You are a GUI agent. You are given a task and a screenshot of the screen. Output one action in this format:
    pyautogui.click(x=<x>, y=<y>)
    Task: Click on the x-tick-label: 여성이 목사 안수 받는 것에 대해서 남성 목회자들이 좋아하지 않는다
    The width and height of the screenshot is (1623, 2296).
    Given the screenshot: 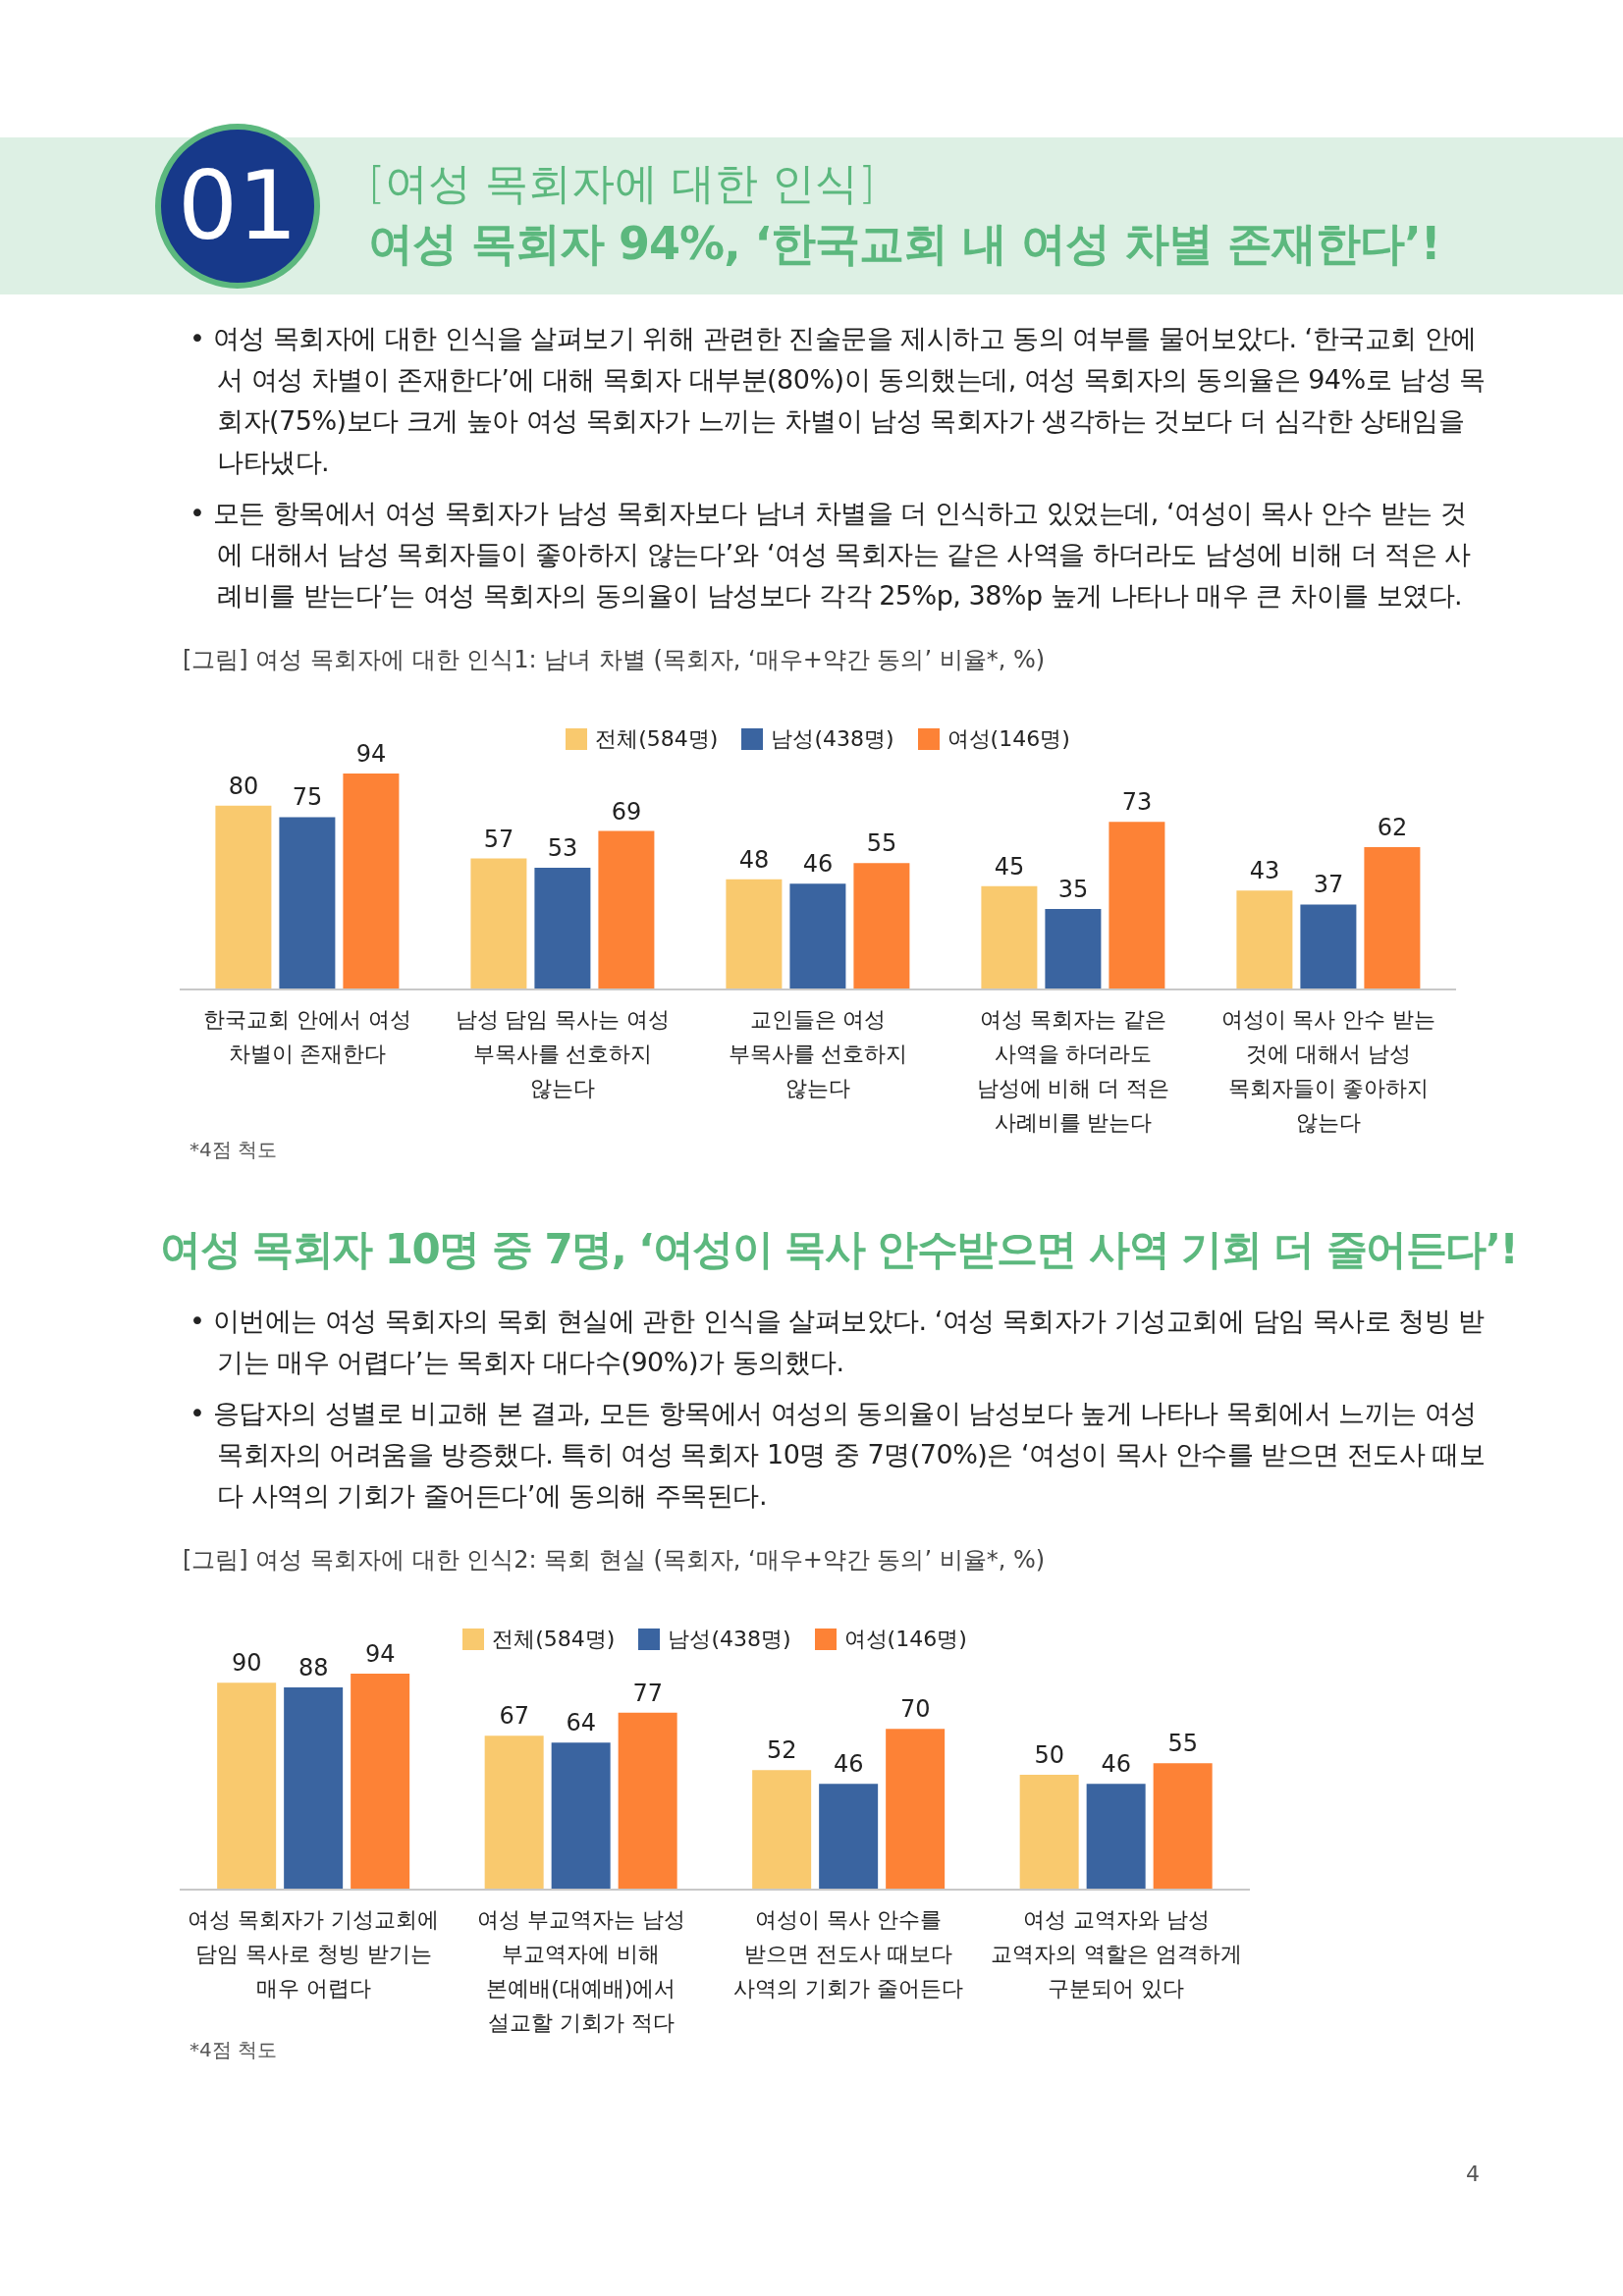 What is the action you would take?
    pyautogui.click(x=1328, y=1071)
    